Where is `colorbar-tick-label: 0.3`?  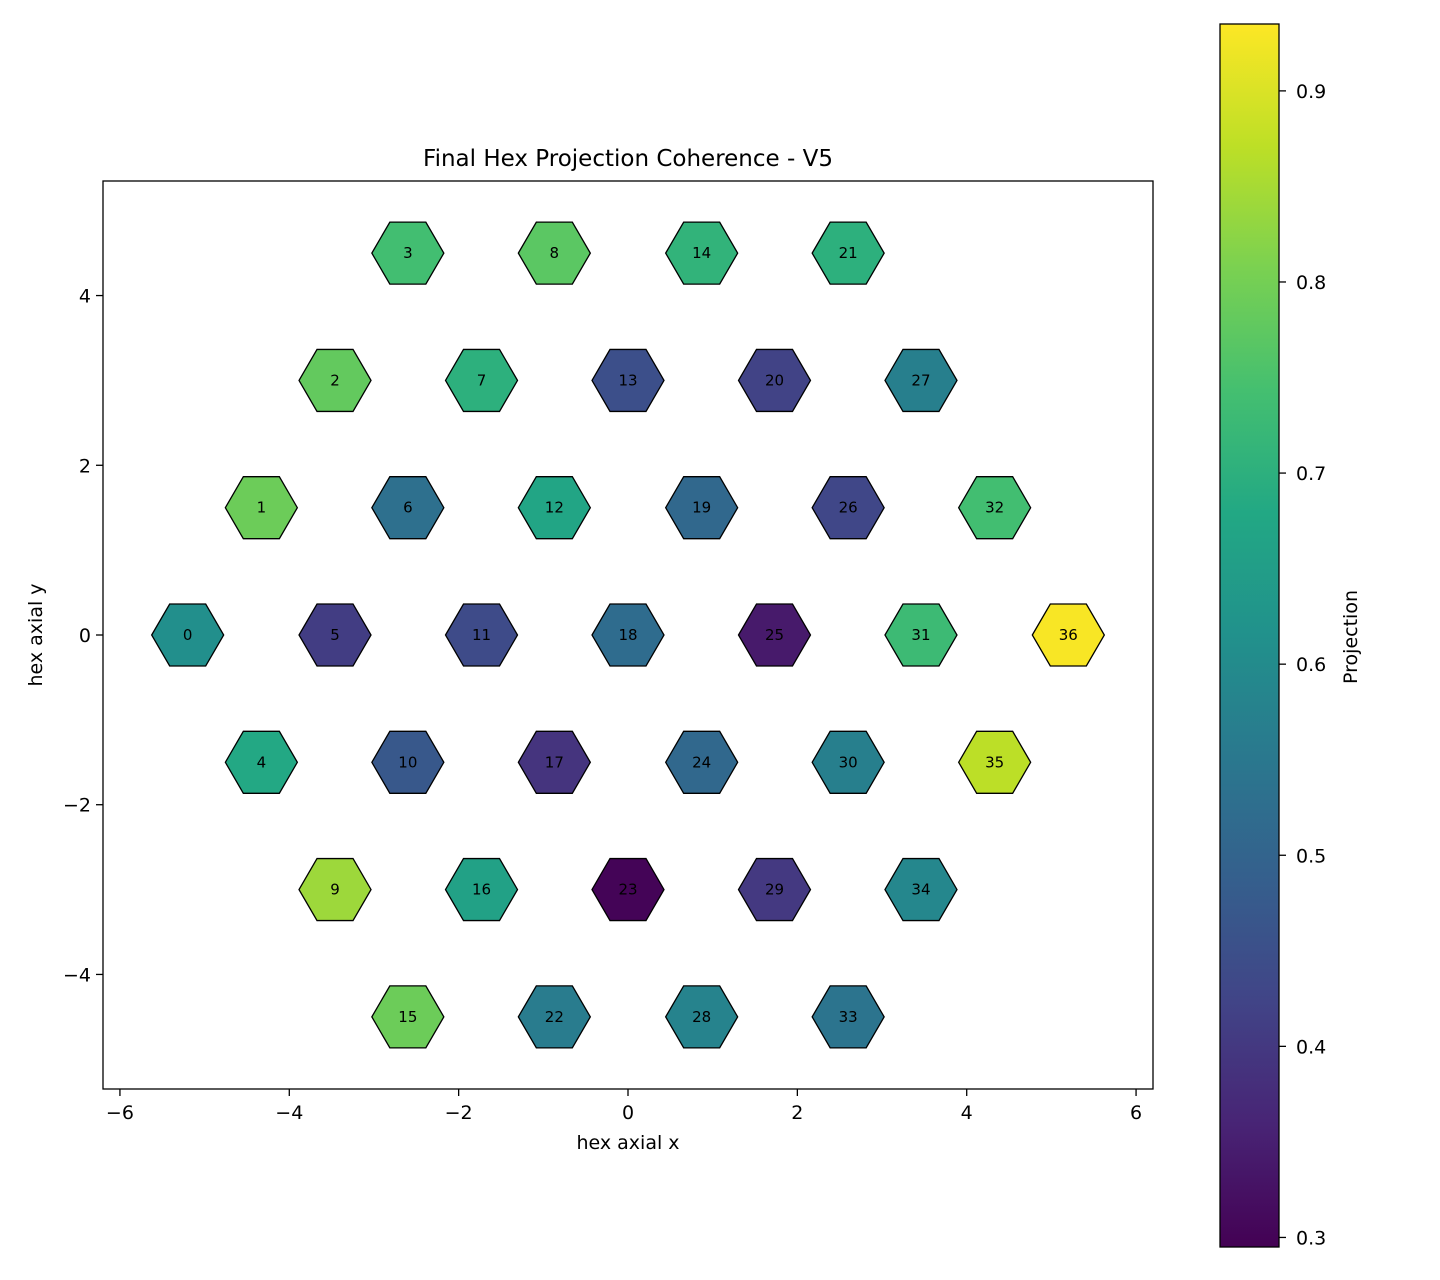 colorbar-tick-label: 0.3 is located at coordinates (1311, 1238).